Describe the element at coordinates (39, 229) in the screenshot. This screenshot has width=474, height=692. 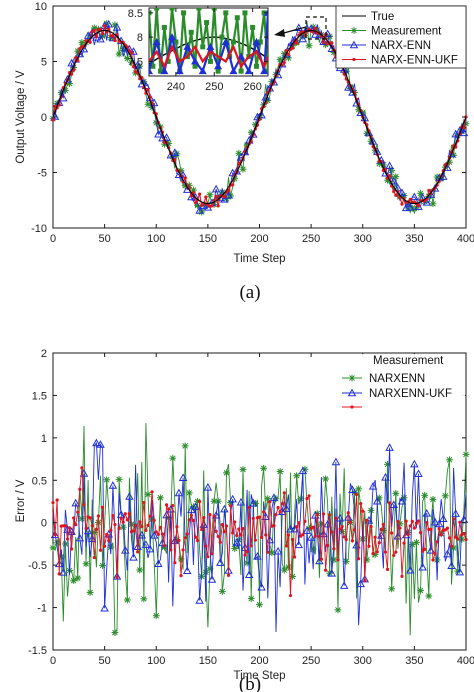
I see `panel-a-ytick-label: -10` at that location.